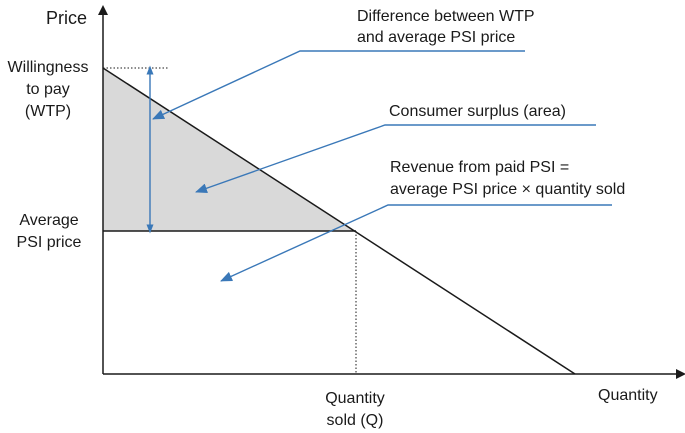 The image size is (685, 433). What do you see at coordinates (479, 167) in the screenshot?
I see `revenue-annotation-line1: Revenue from paid PSI =` at bounding box center [479, 167].